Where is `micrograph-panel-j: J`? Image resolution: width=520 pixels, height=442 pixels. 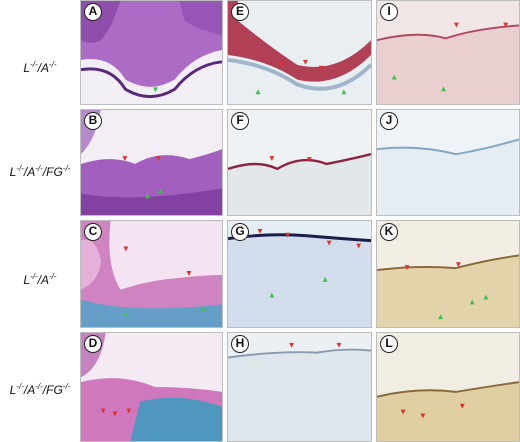
micrograph-panel-j: J is located at coordinates (448, 162).